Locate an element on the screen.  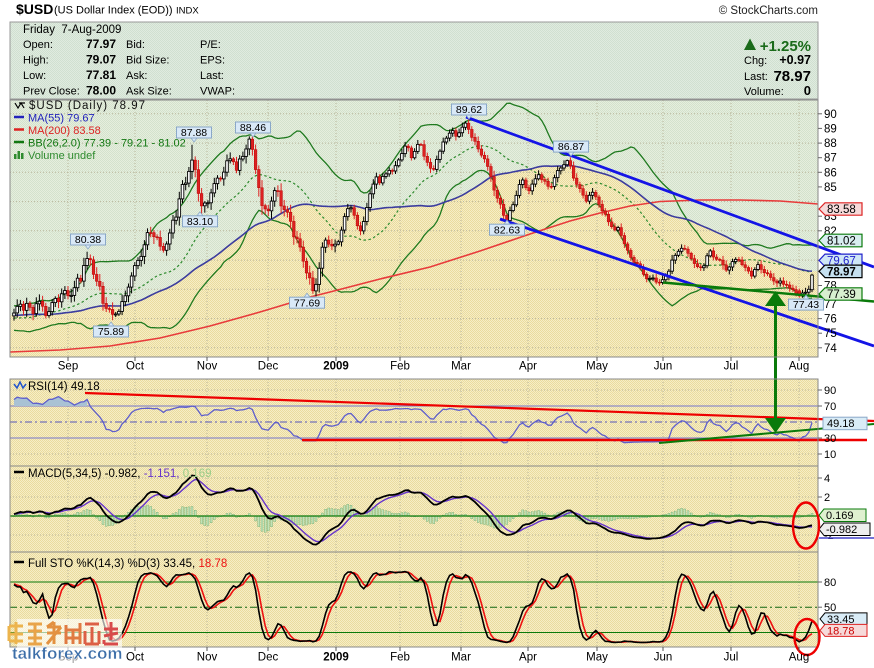
svg-text: 82.63 is located at coordinates (507, 230).